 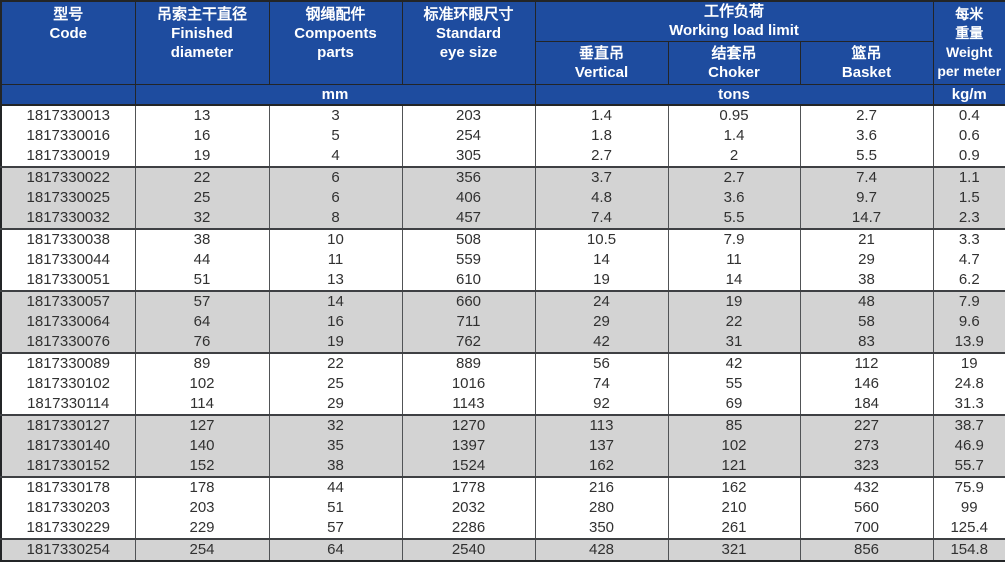 What do you see at coordinates (734, 218) in the screenshot?
I see `cell-choker: 5.5` at bounding box center [734, 218].